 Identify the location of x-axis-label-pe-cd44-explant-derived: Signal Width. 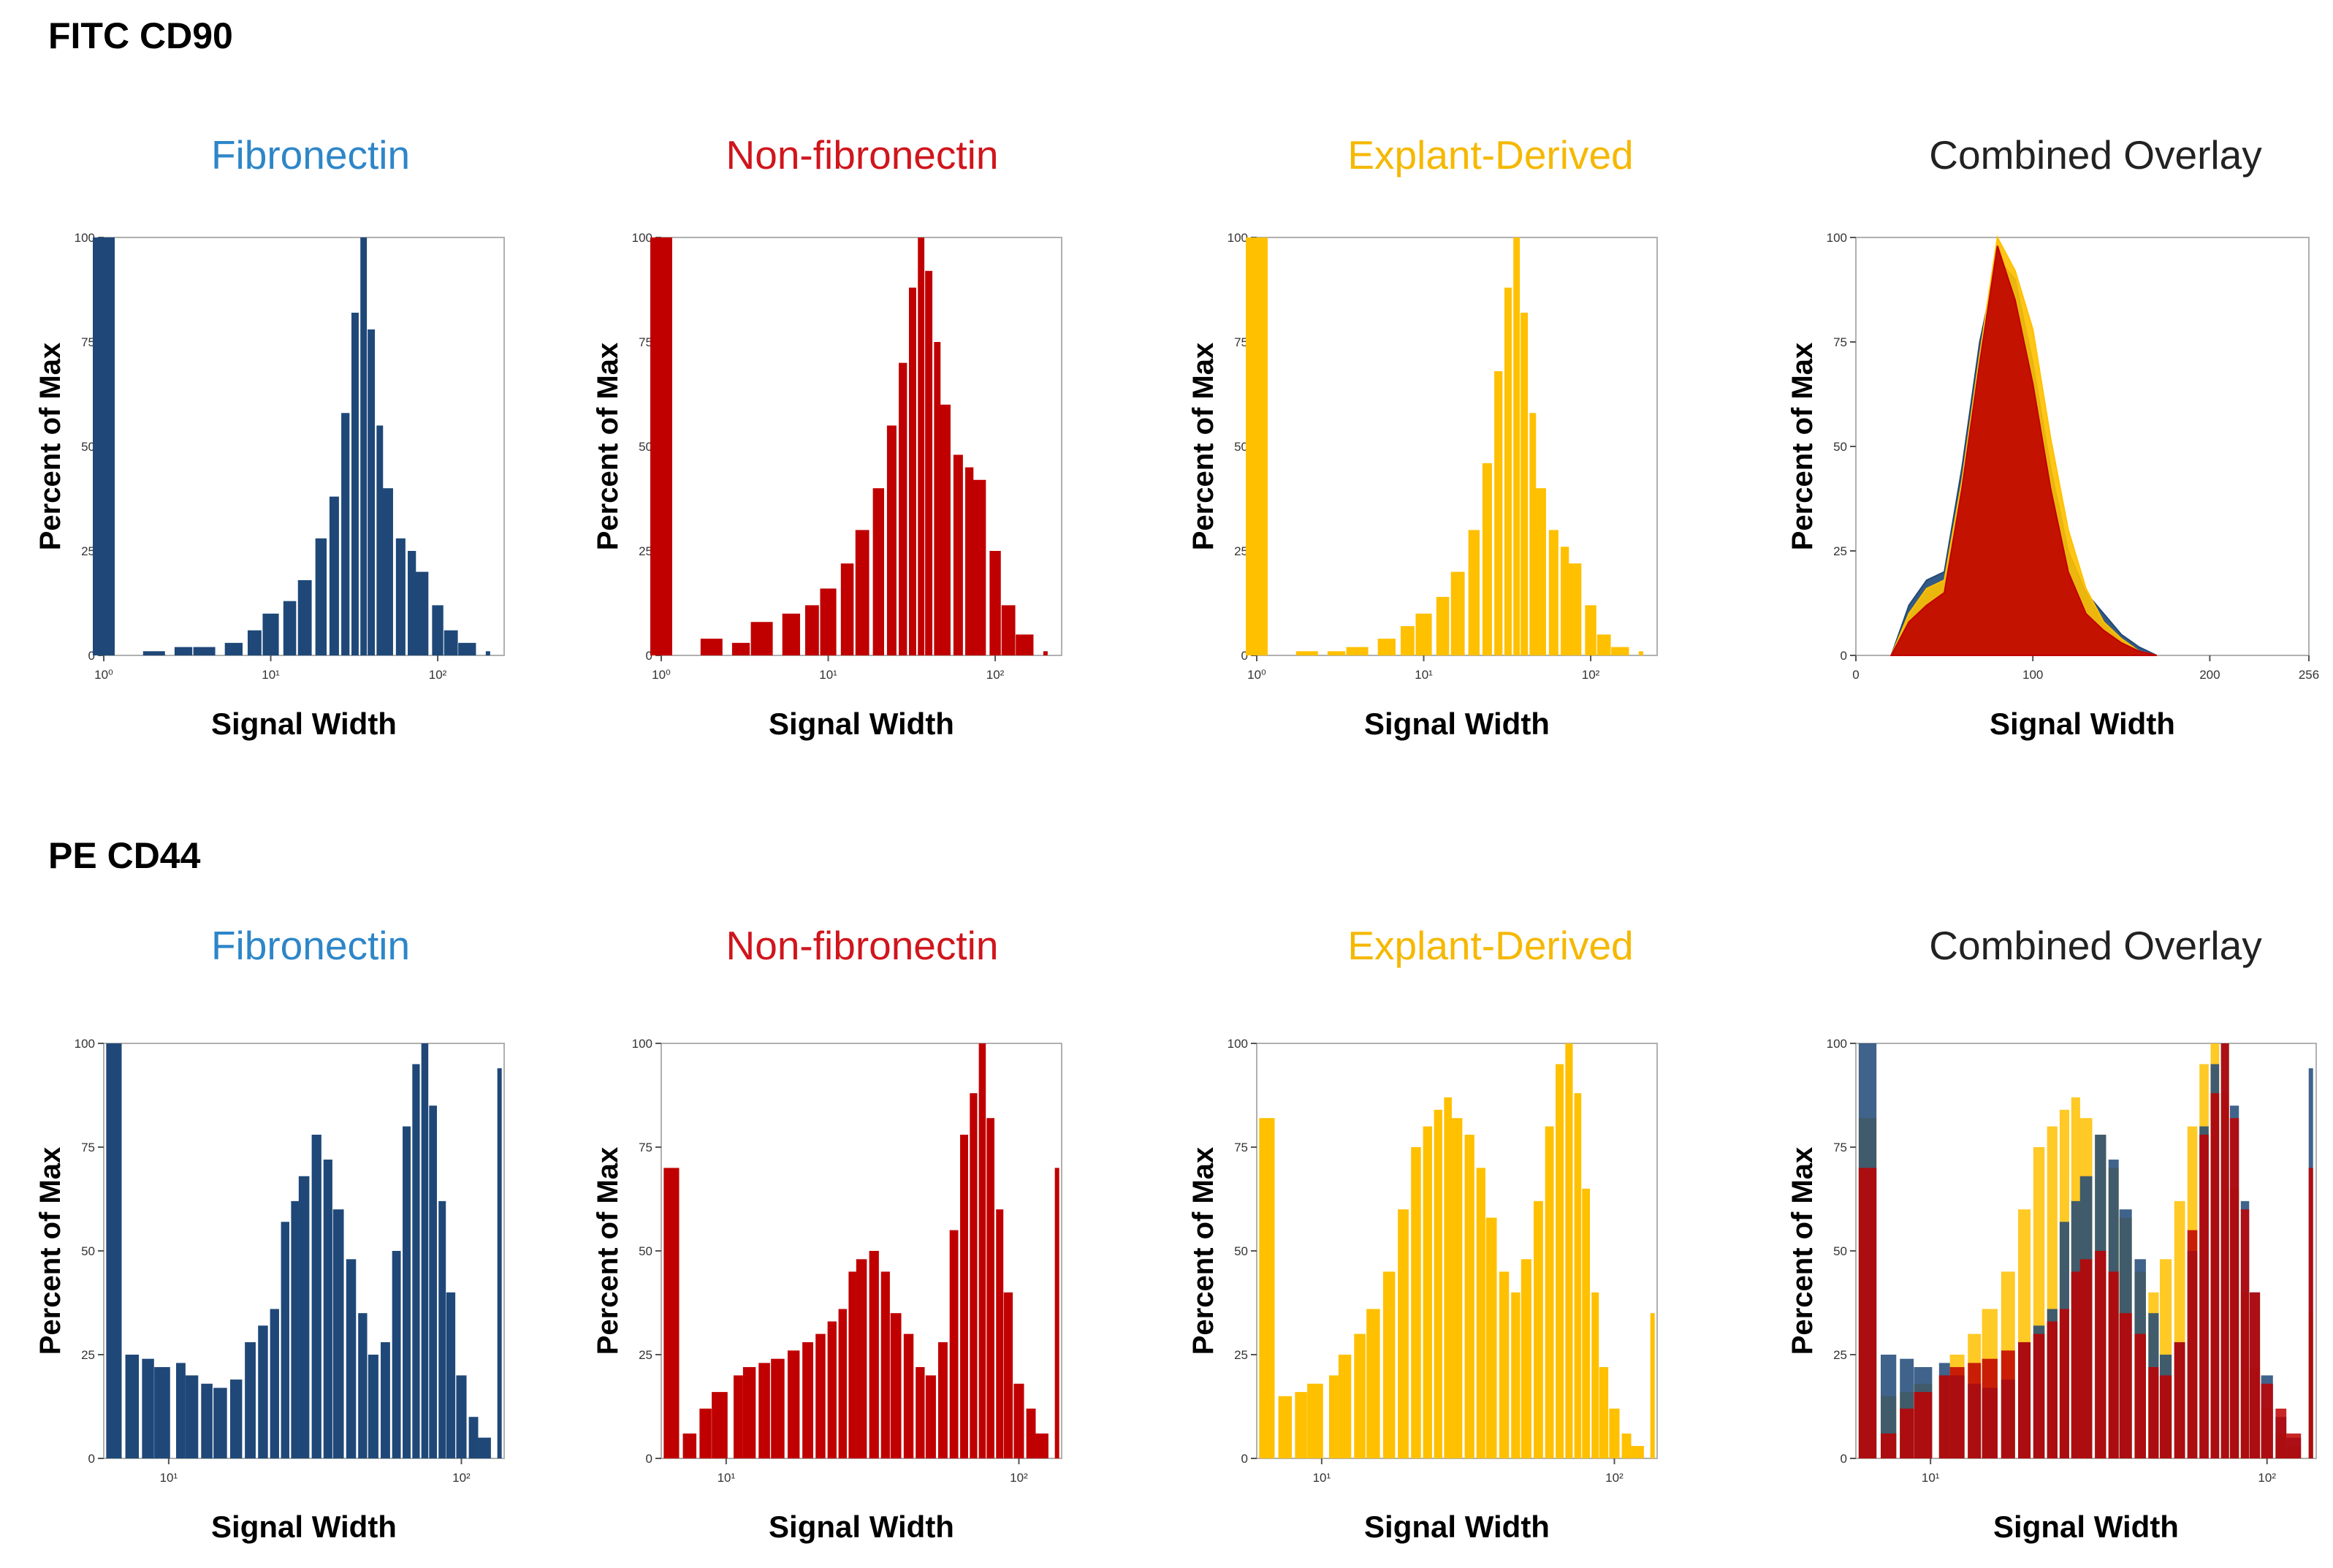
(1457, 1527).